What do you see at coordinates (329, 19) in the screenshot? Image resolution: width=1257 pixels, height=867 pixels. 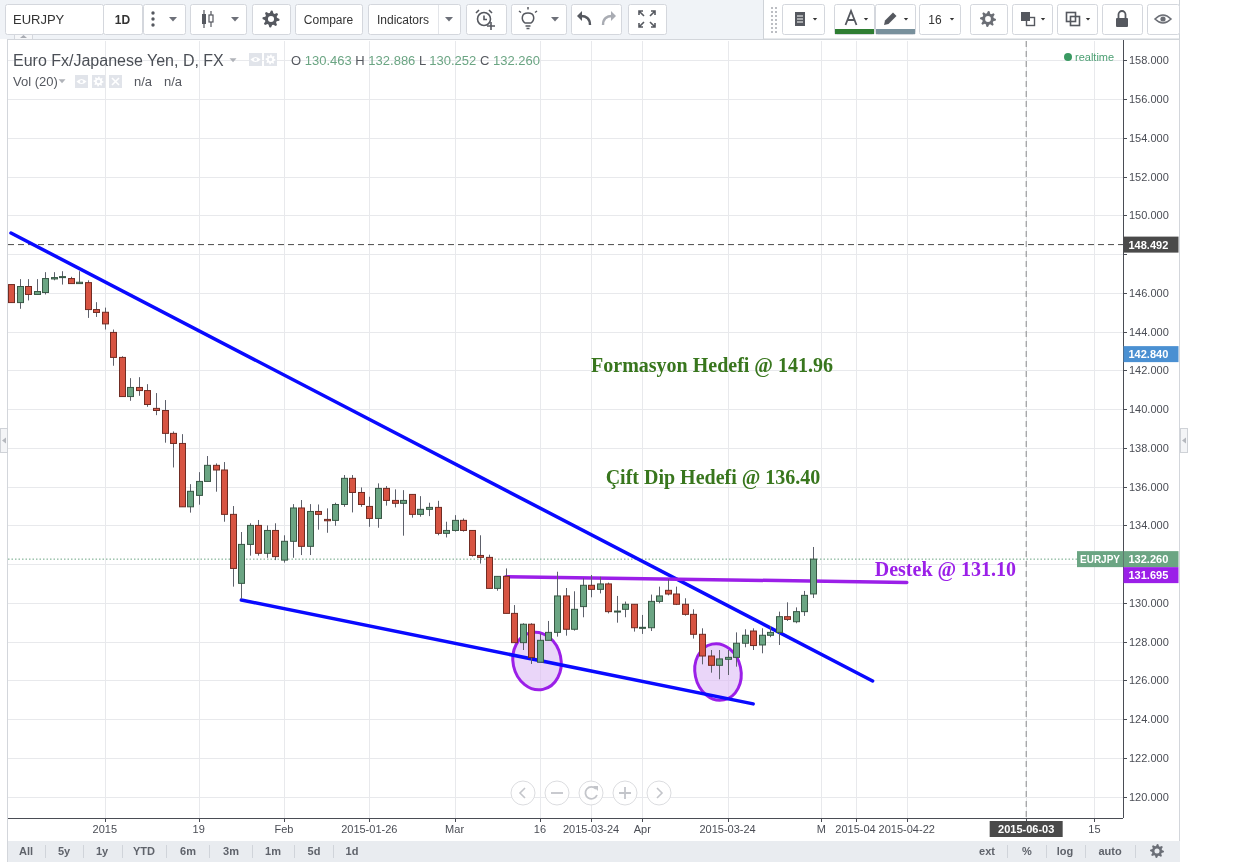 I see `compare-button: Compare` at bounding box center [329, 19].